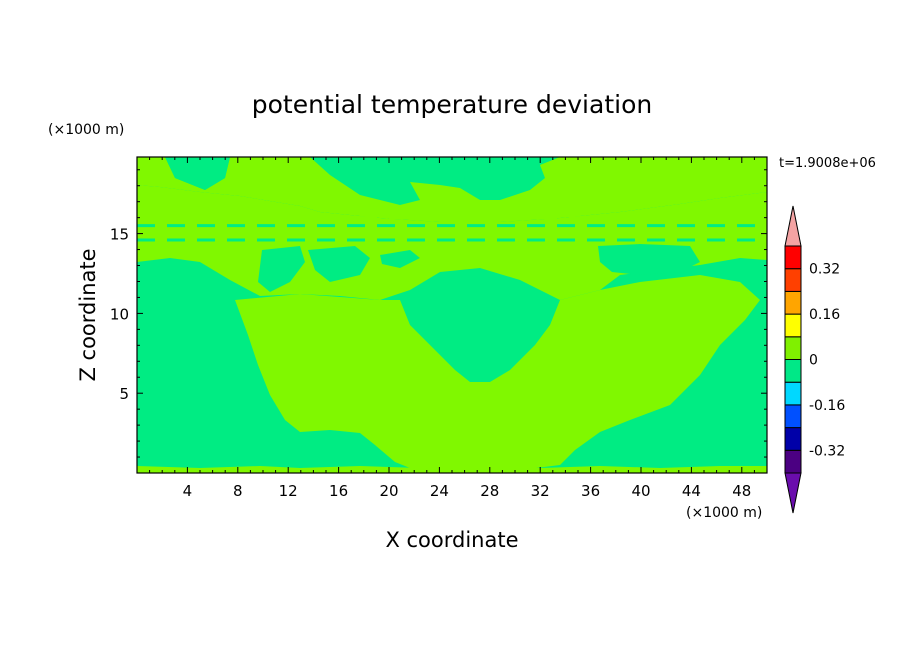 Image resolution: width=904 pixels, height=654 pixels. What do you see at coordinates (119, 314) in the screenshot?
I see `y-tick-label: 10` at bounding box center [119, 314].